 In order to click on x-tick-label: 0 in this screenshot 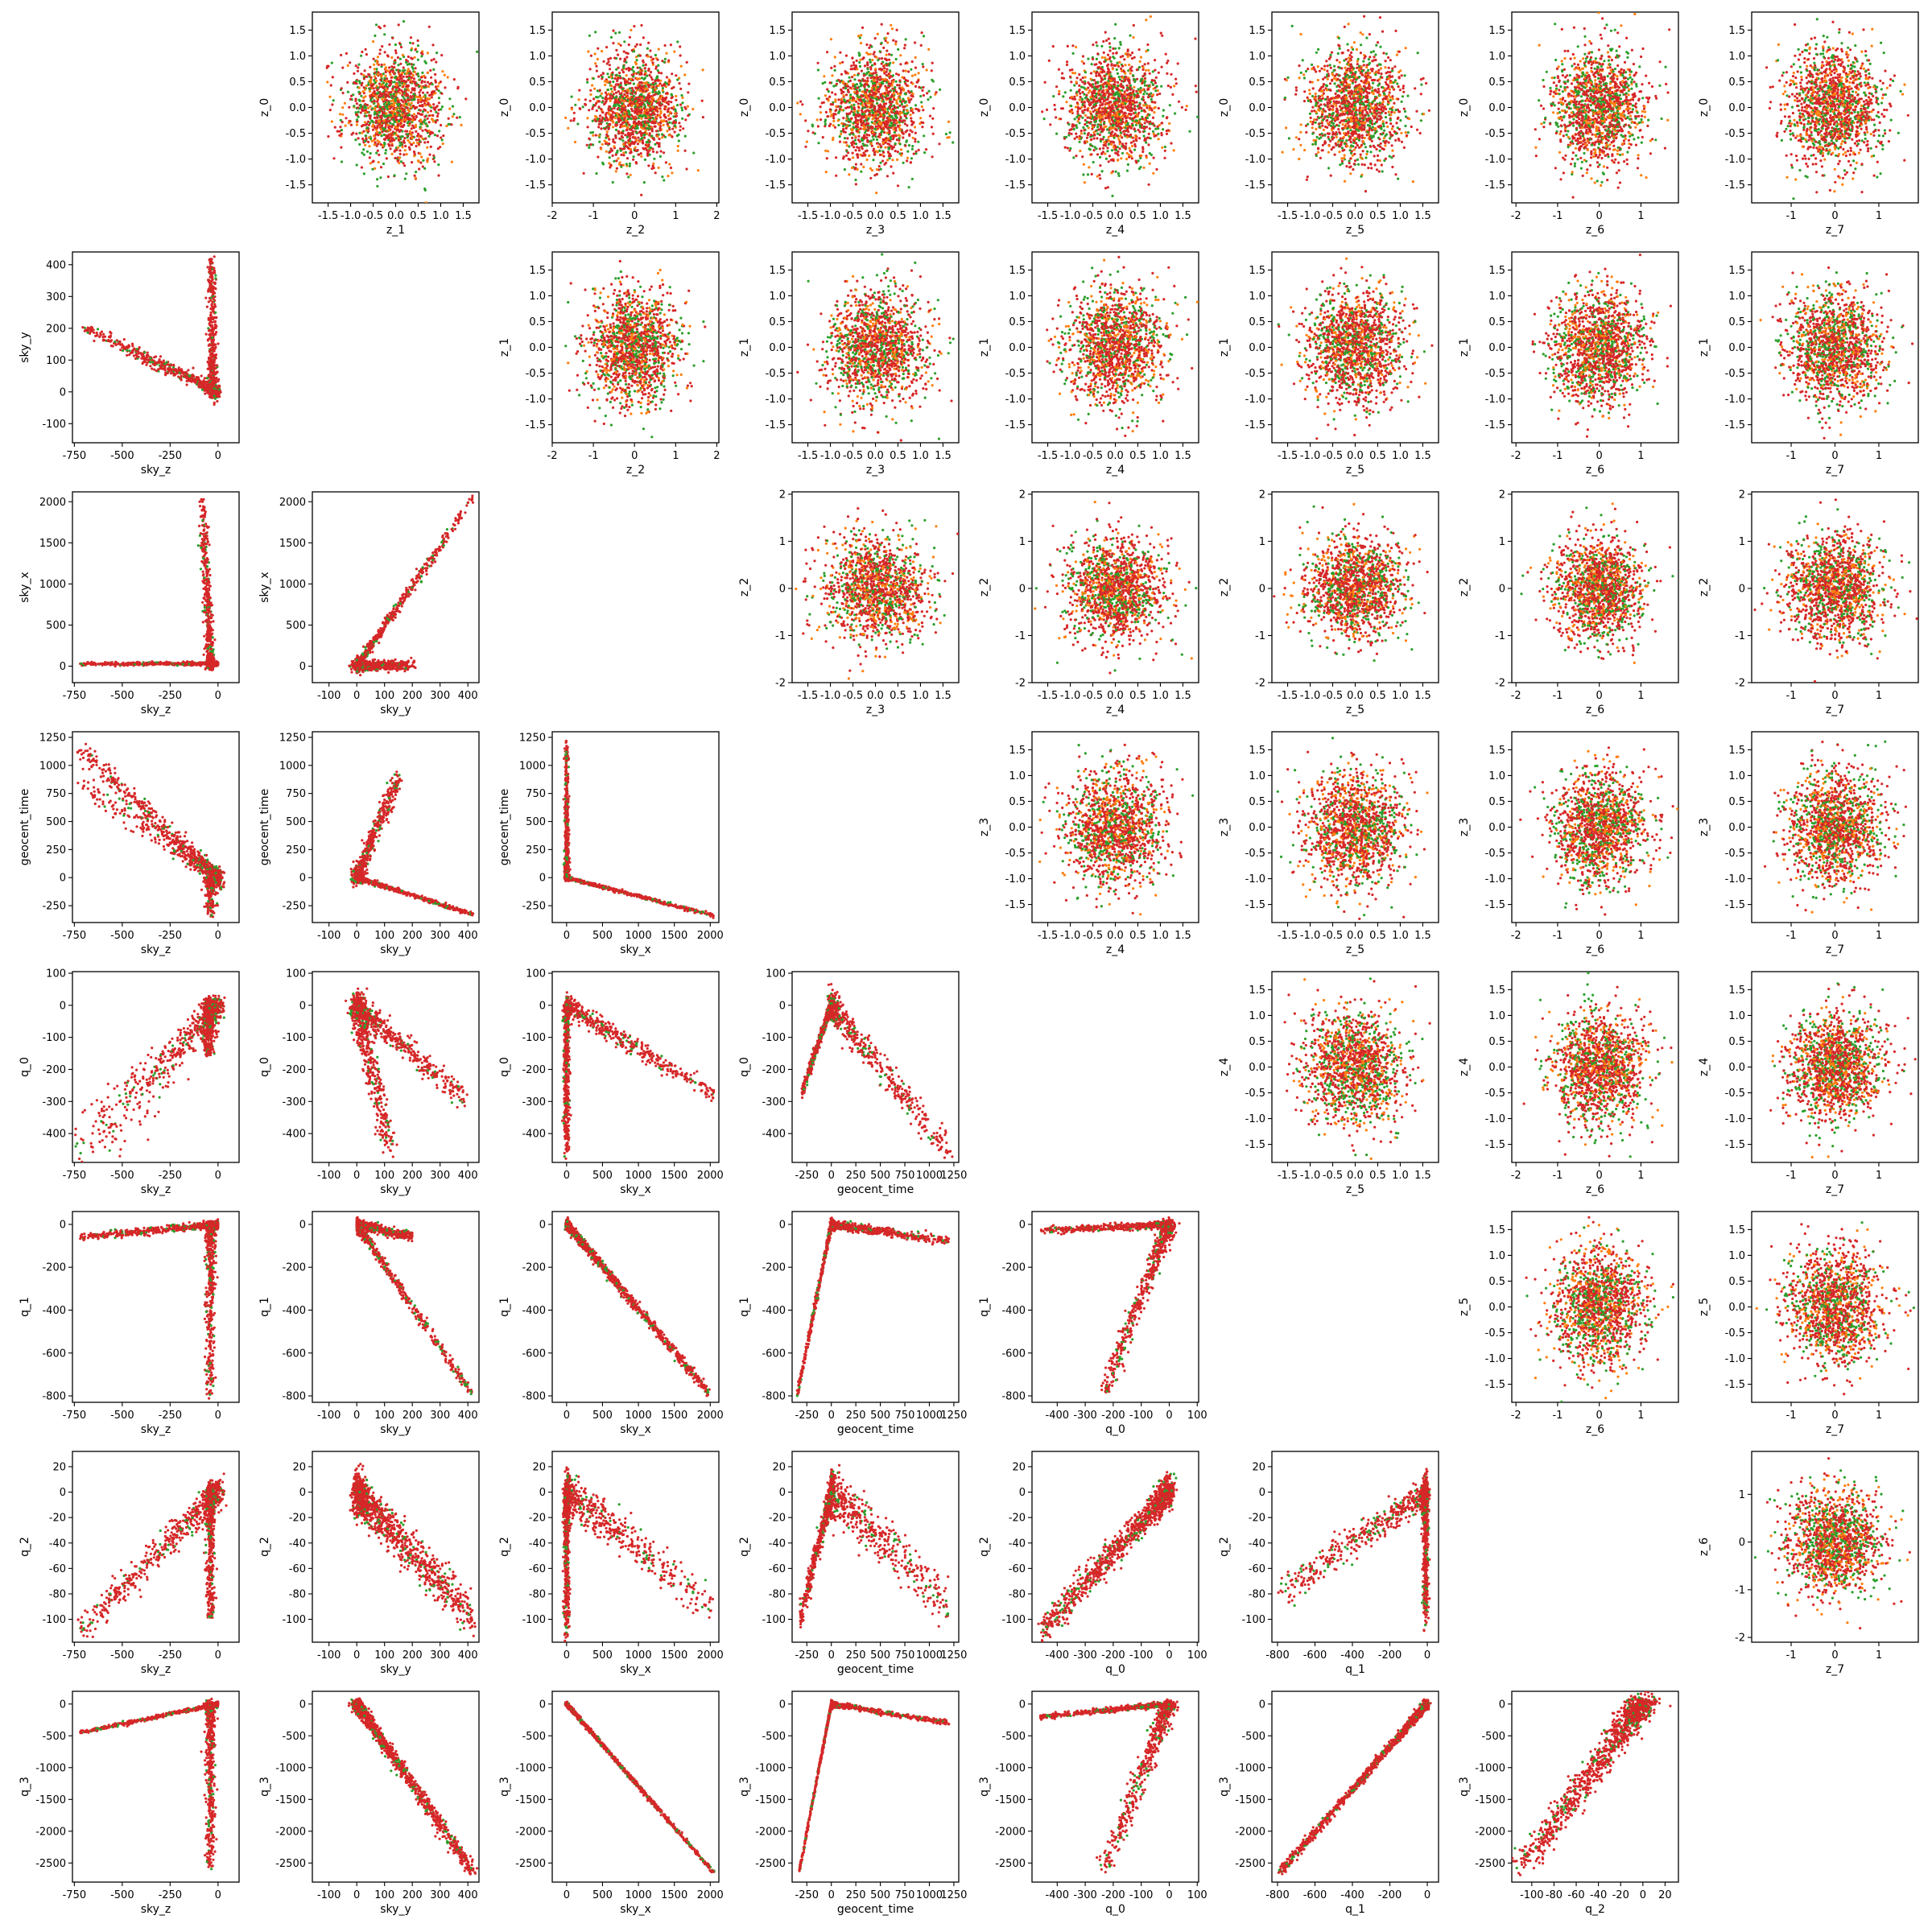, I will do `click(218, 456)`.